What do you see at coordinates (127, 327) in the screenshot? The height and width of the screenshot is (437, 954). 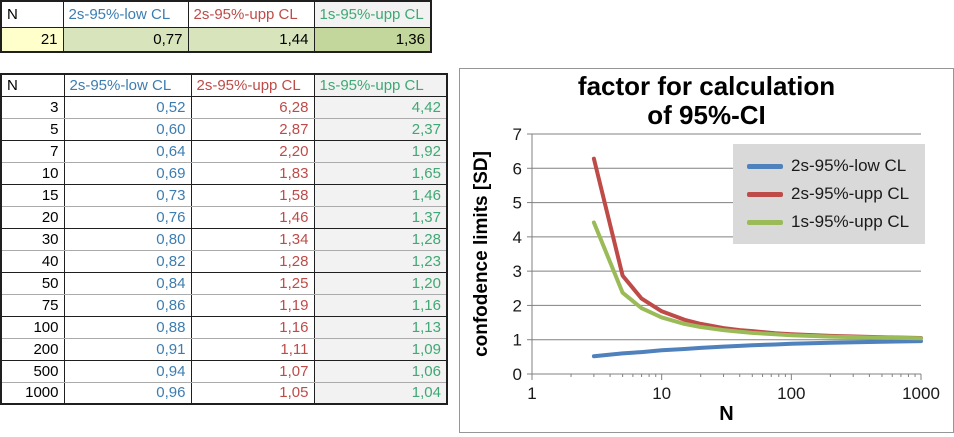 I see `cell: 0,88` at bounding box center [127, 327].